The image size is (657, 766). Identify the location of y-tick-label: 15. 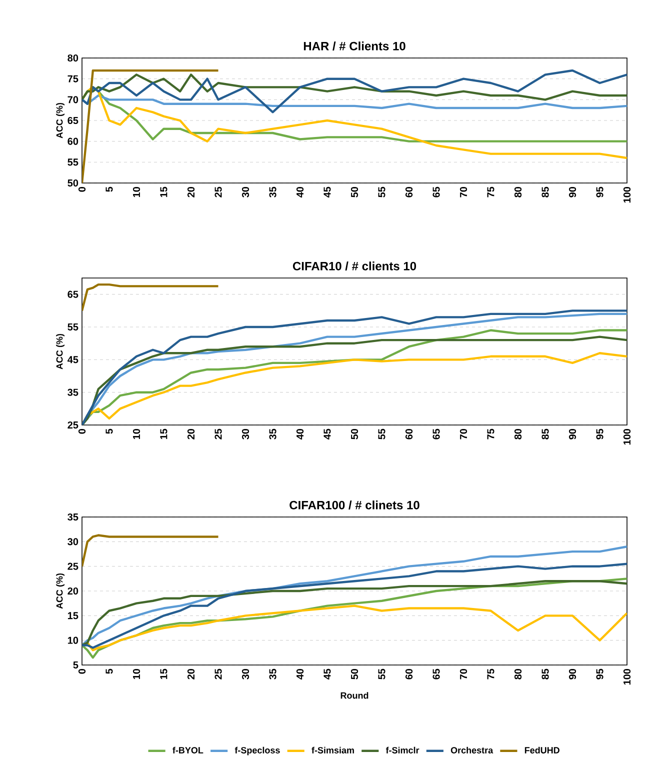
(73, 616).